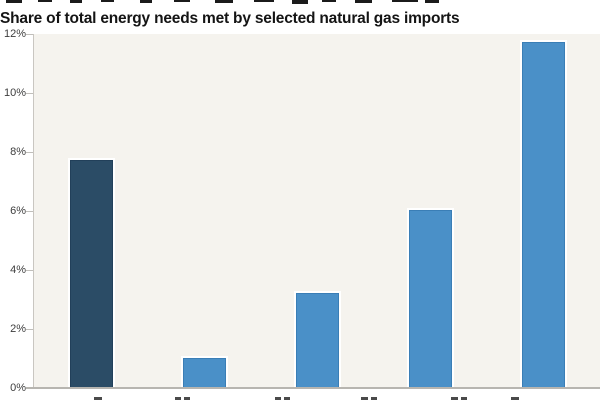  I want to click on y-tick-label: 0%, so click(18, 388).